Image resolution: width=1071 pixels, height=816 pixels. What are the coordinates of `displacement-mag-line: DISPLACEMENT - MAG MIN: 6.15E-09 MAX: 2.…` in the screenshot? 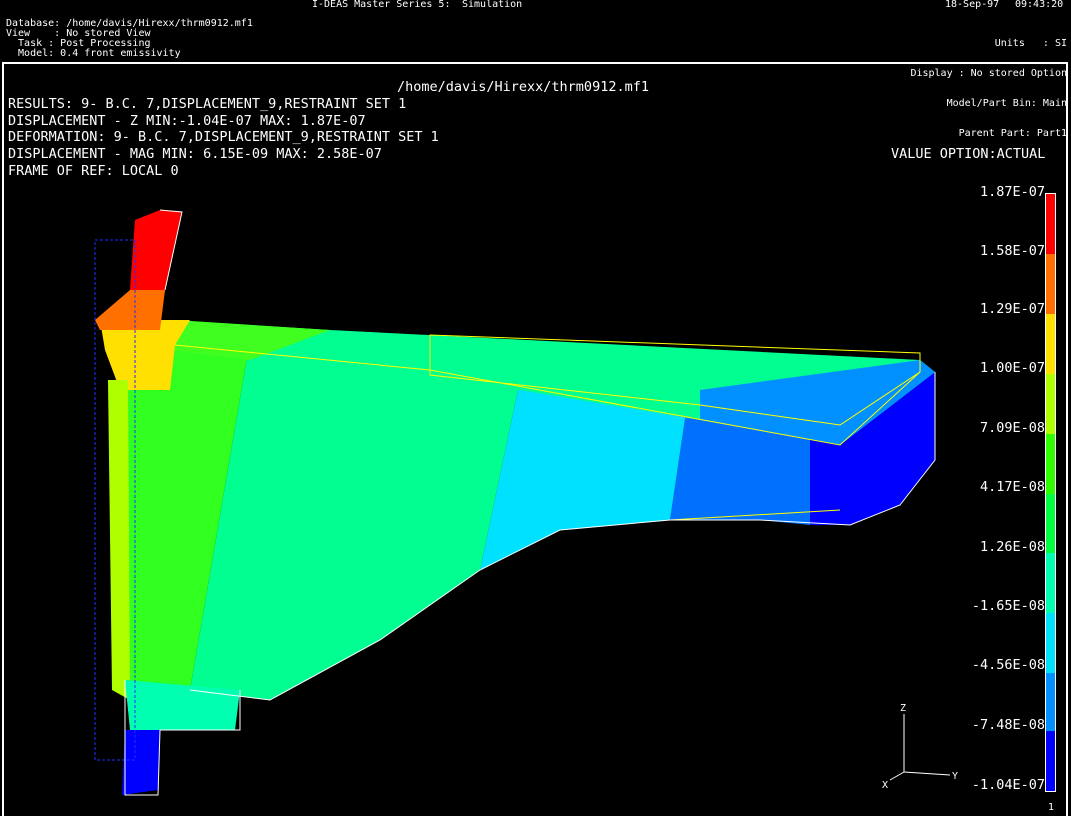 It's located at (195, 154).